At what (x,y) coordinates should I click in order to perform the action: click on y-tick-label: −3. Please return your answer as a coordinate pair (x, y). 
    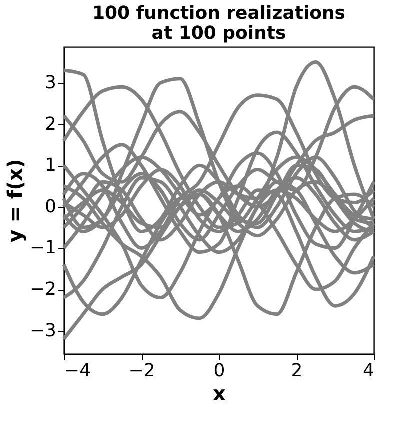
    Looking at the image, I should click on (43, 331).